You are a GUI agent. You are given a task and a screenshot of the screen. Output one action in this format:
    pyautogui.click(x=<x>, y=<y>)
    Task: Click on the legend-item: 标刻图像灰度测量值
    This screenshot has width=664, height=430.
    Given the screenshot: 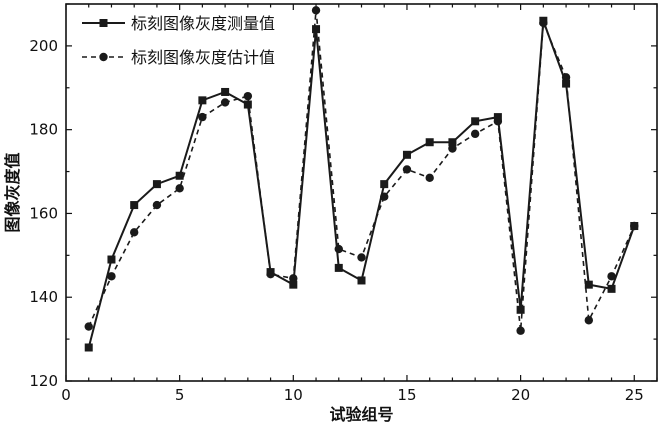 What is the action you would take?
    pyautogui.click(x=178, y=23)
    